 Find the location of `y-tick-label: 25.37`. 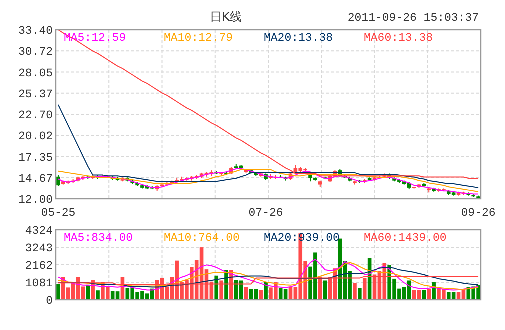

y-tick-label: 25.37 is located at coordinates (35, 95).